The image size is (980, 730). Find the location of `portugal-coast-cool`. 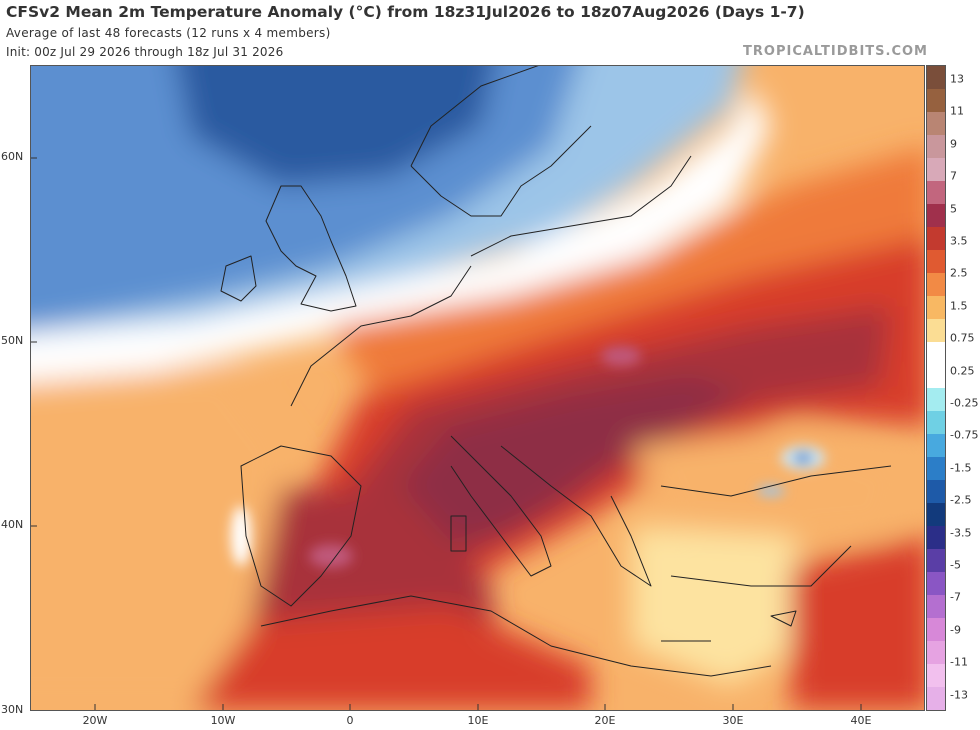

portugal-coast-cool is located at coordinates (241, 536).